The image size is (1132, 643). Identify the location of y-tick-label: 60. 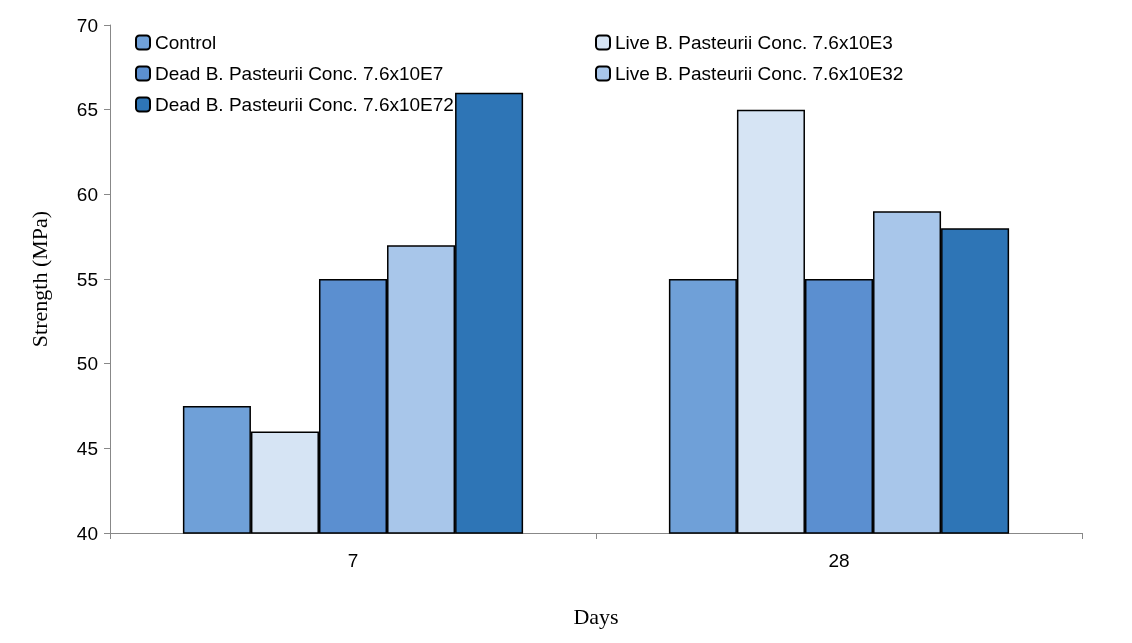
(87, 194).